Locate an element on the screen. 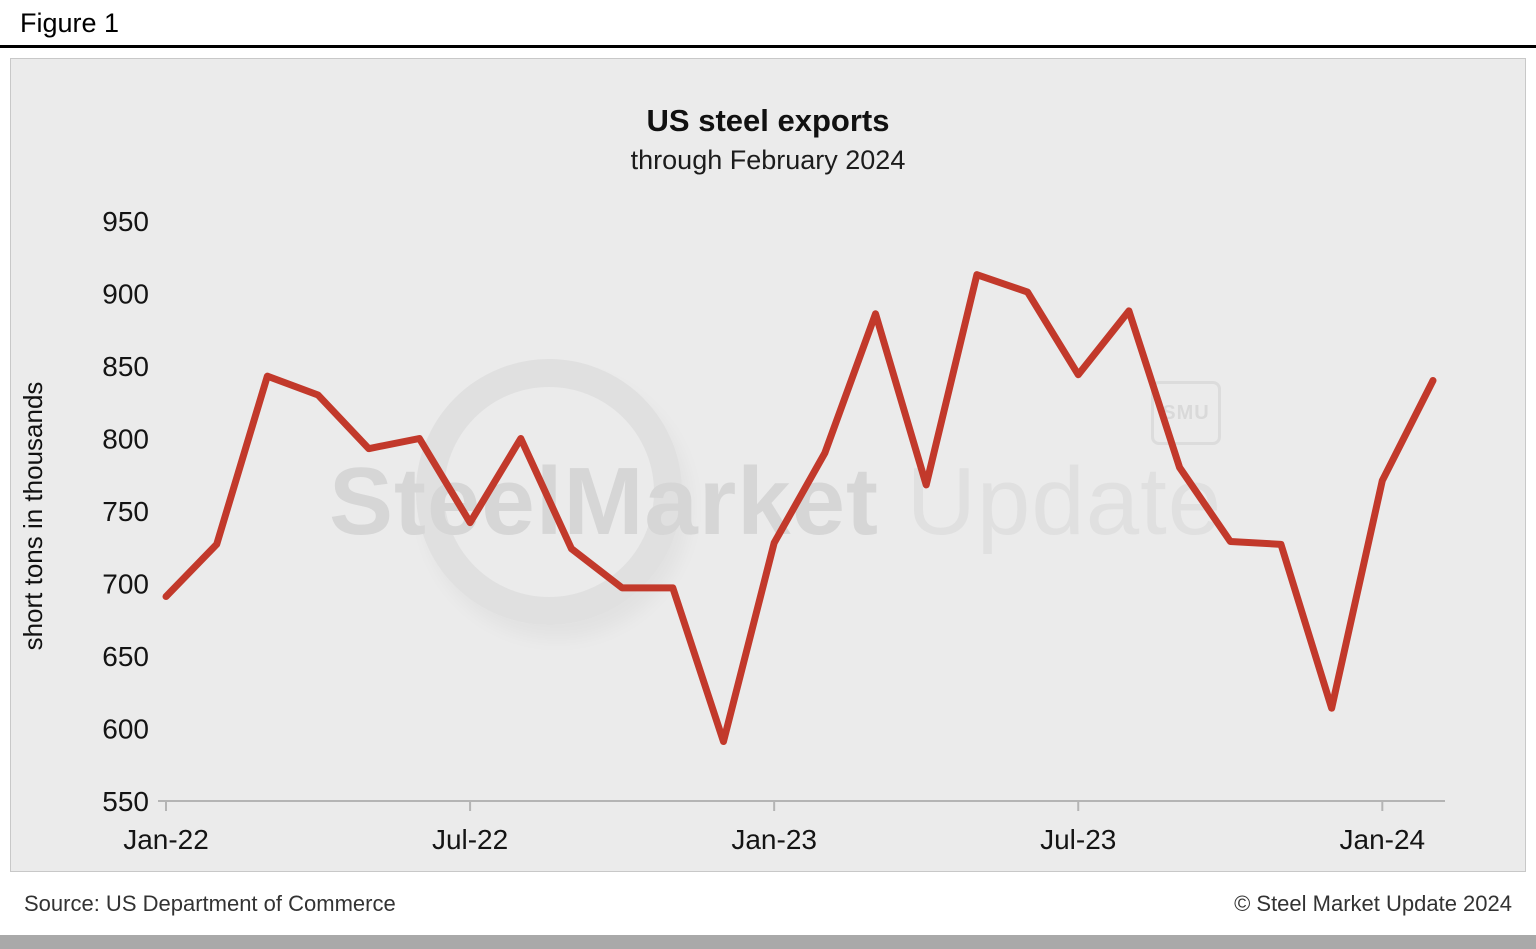  svg-text: Jul-22 is located at coordinates (470, 839).